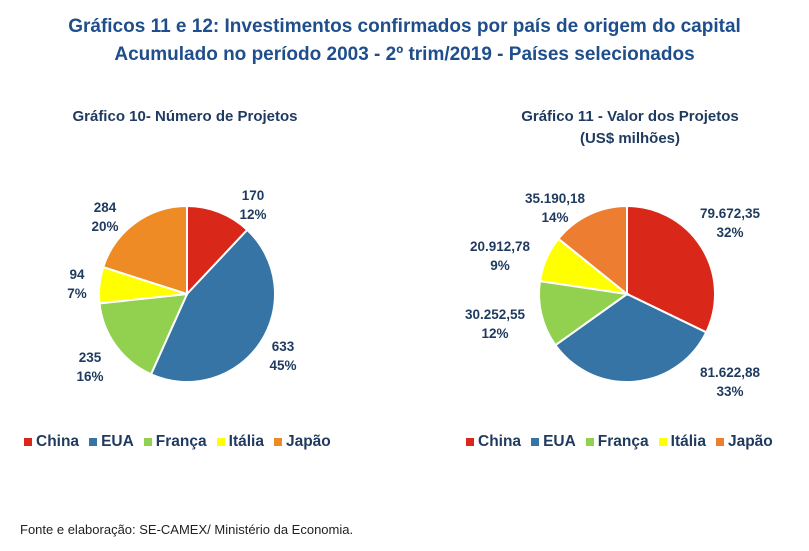  Describe the element at coordinates (217, 250) in the screenshot. I see `chart1-slice-china` at that location.